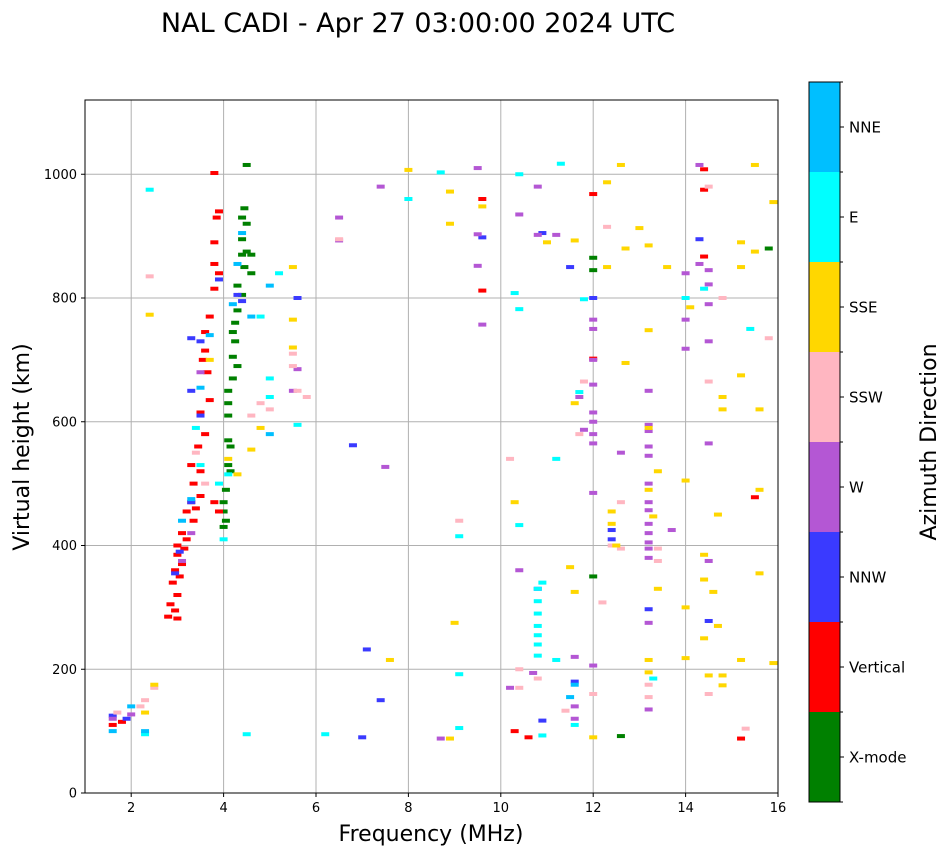 The height and width of the screenshot is (856, 951). Describe the element at coordinates (64, 670) in the screenshot. I see `y-tick-label: 200` at that location.